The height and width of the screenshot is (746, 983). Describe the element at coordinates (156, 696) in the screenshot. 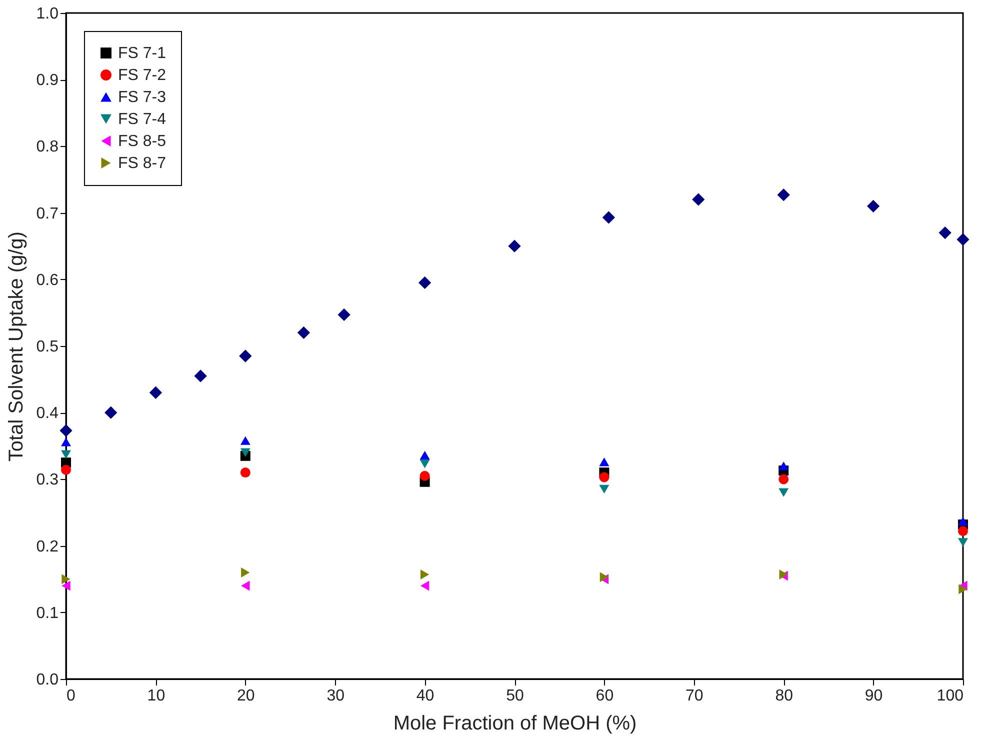

I see `x-tick-label: 10` at that location.